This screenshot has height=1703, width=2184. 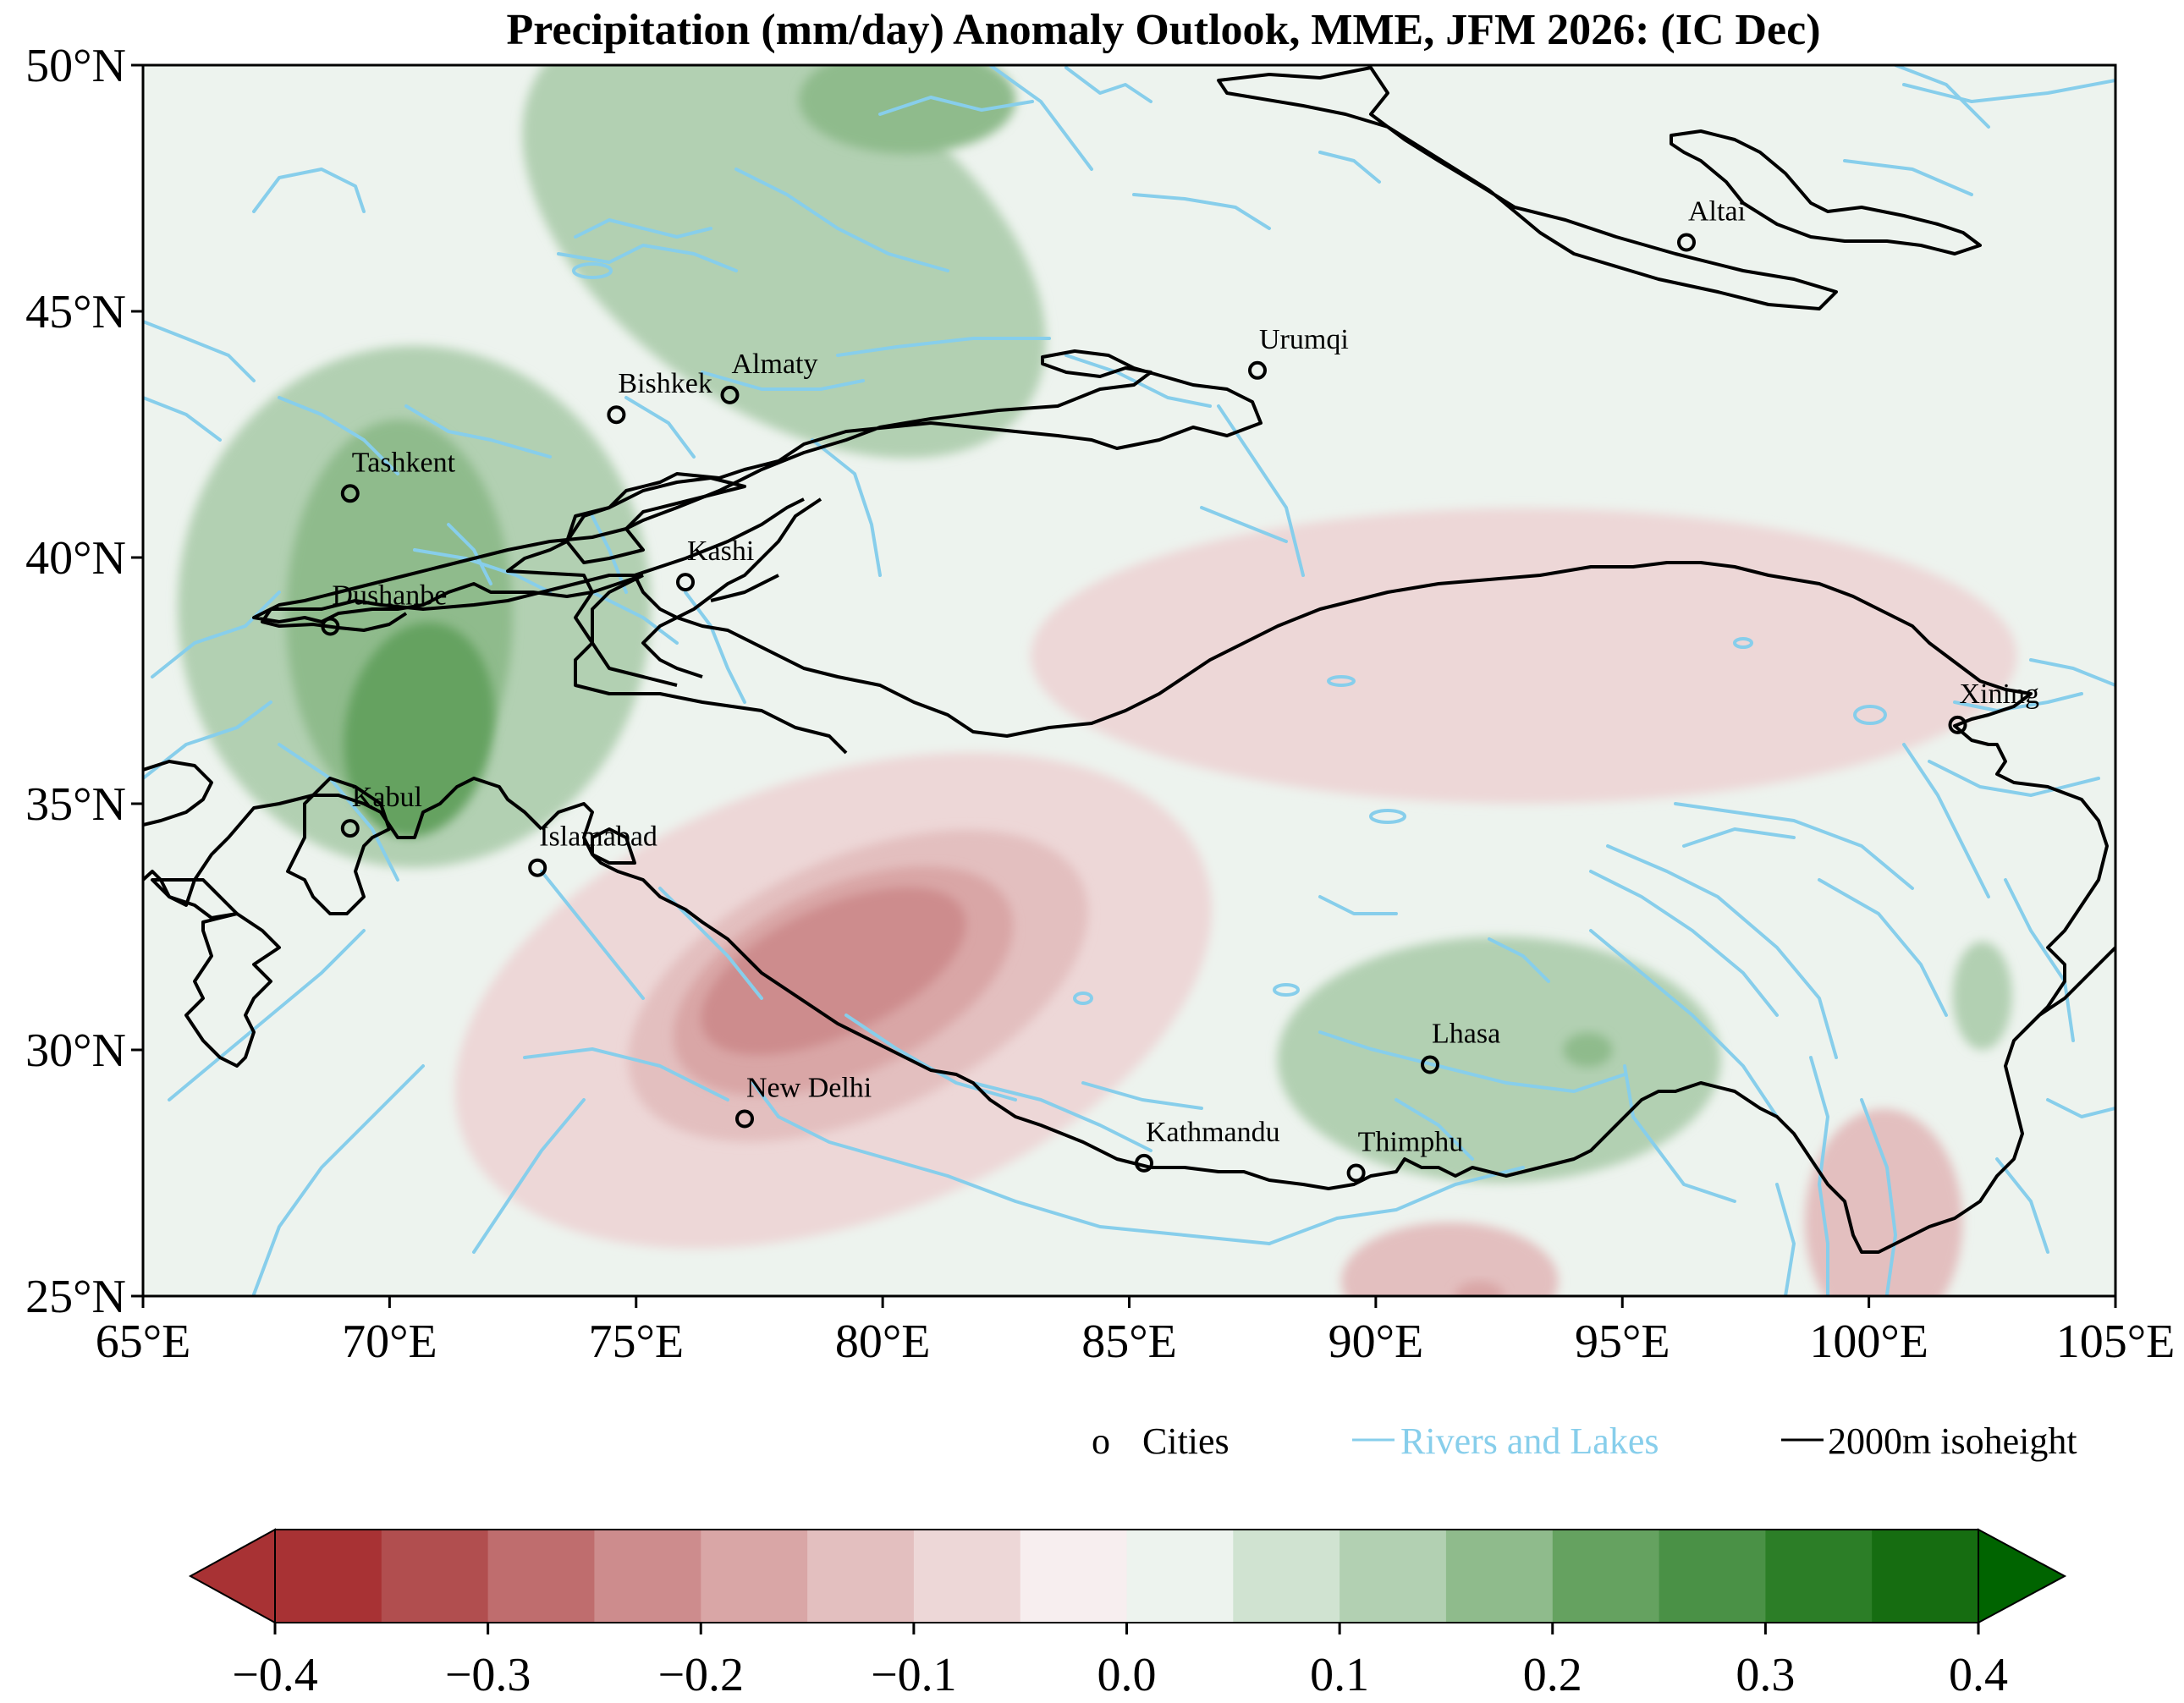 I want to click on lon-tick-label: 95°E, so click(x=1622, y=1342).